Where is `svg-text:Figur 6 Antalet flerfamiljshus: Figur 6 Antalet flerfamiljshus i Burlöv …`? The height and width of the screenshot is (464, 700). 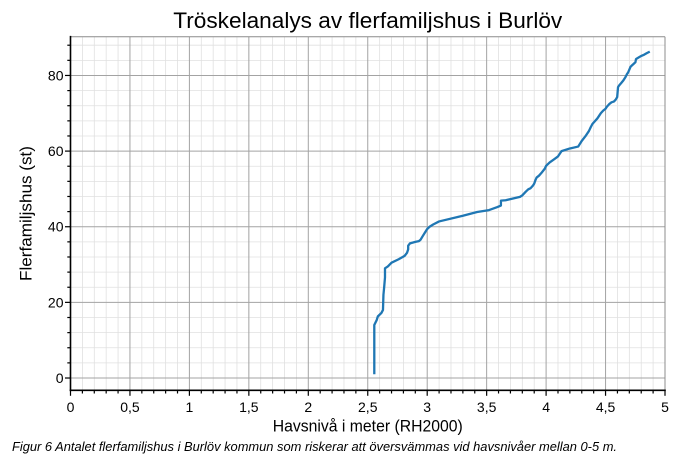
svg-text:Figur 6 Antalet flerfamiljshus: Figur 6 Antalet flerfamiljshus i Burlöv … is located at coordinates (314, 447).